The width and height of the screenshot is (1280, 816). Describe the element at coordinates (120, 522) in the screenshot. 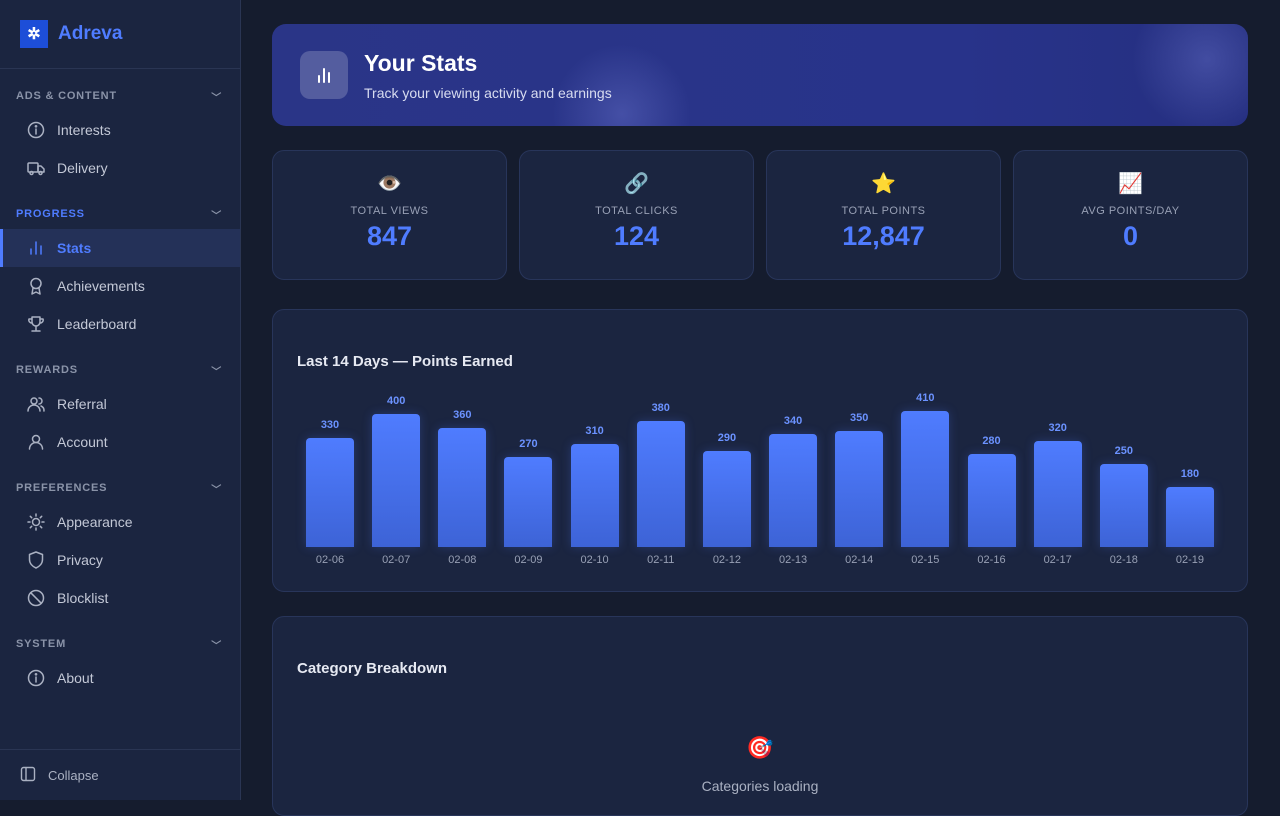

I see `sidebar-item-appearance: Appearance` at that location.